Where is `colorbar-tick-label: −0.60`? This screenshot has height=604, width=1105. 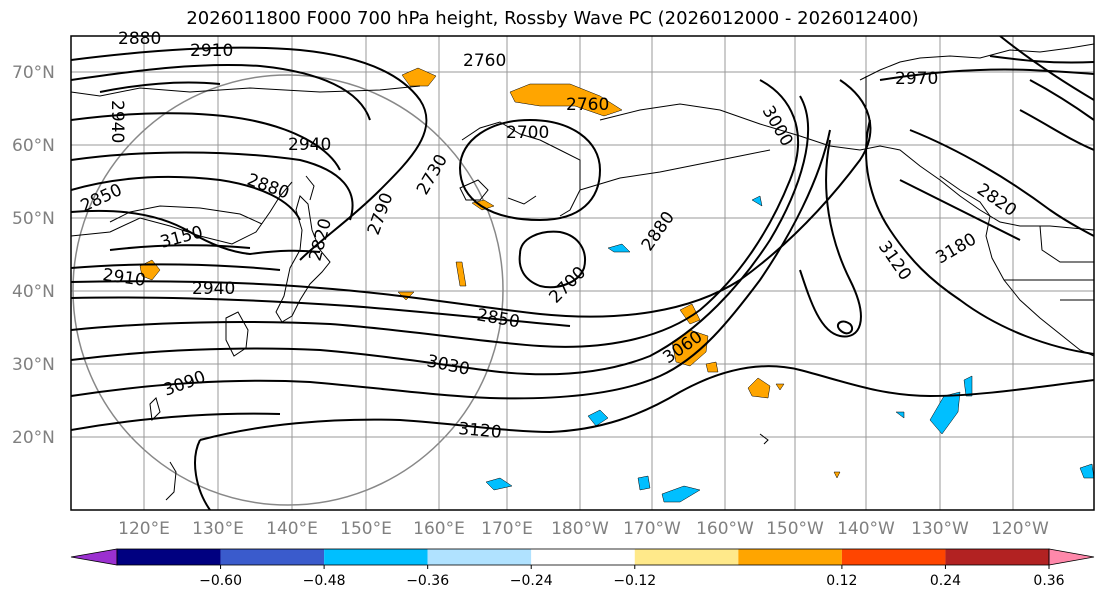
colorbar-tick-label: −0.60 is located at coordinates (220, 581).